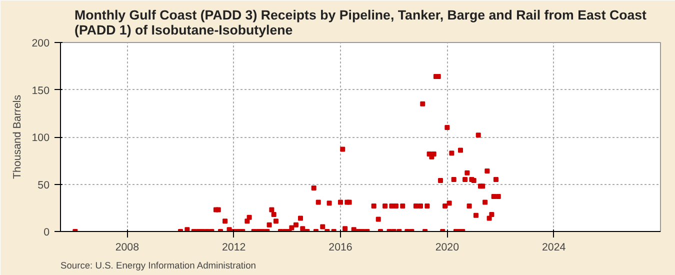 Image resolution: width=675 pixels, height=275 pixels. I want to click on y-tick-label: 150, so click(41, 90).